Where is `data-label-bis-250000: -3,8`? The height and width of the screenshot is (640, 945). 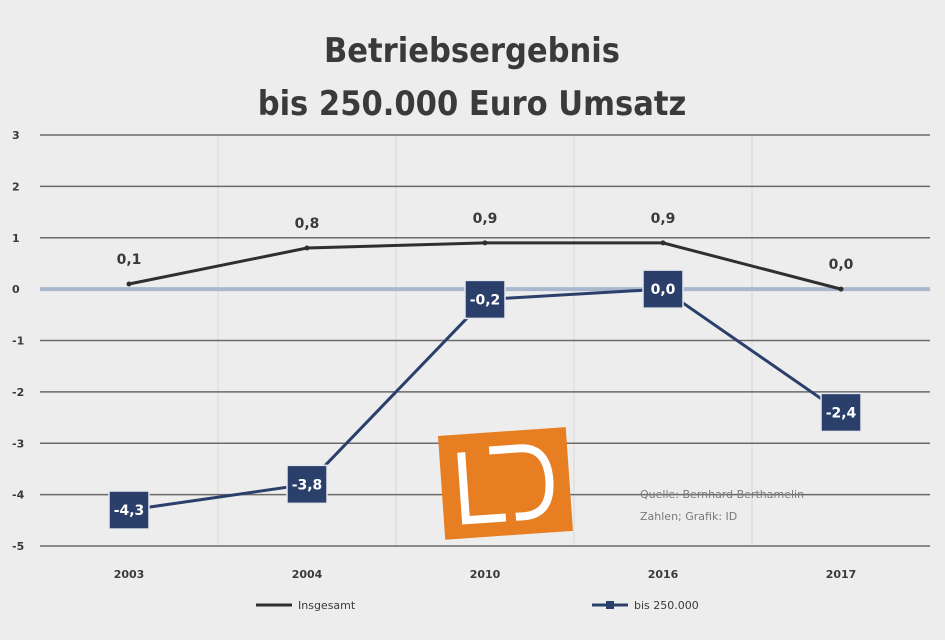 data-label-bis-250000: -3,8 is located at coordinates (307, 485).